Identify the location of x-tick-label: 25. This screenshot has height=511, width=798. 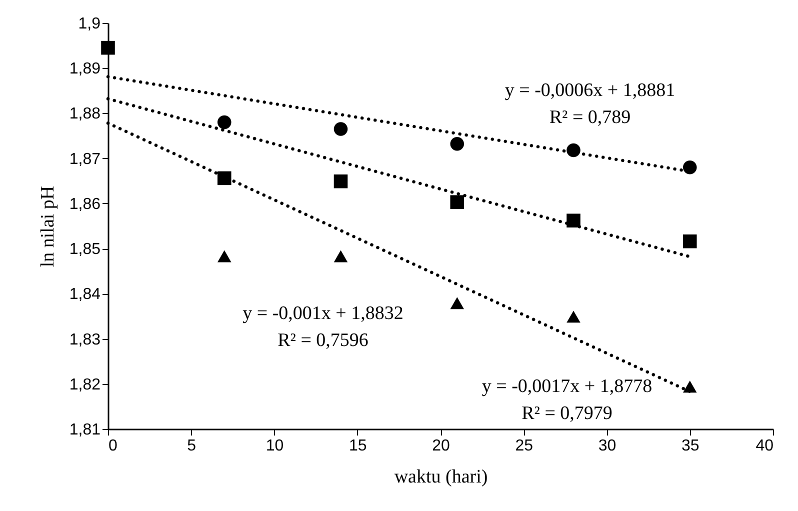
(524, 446).